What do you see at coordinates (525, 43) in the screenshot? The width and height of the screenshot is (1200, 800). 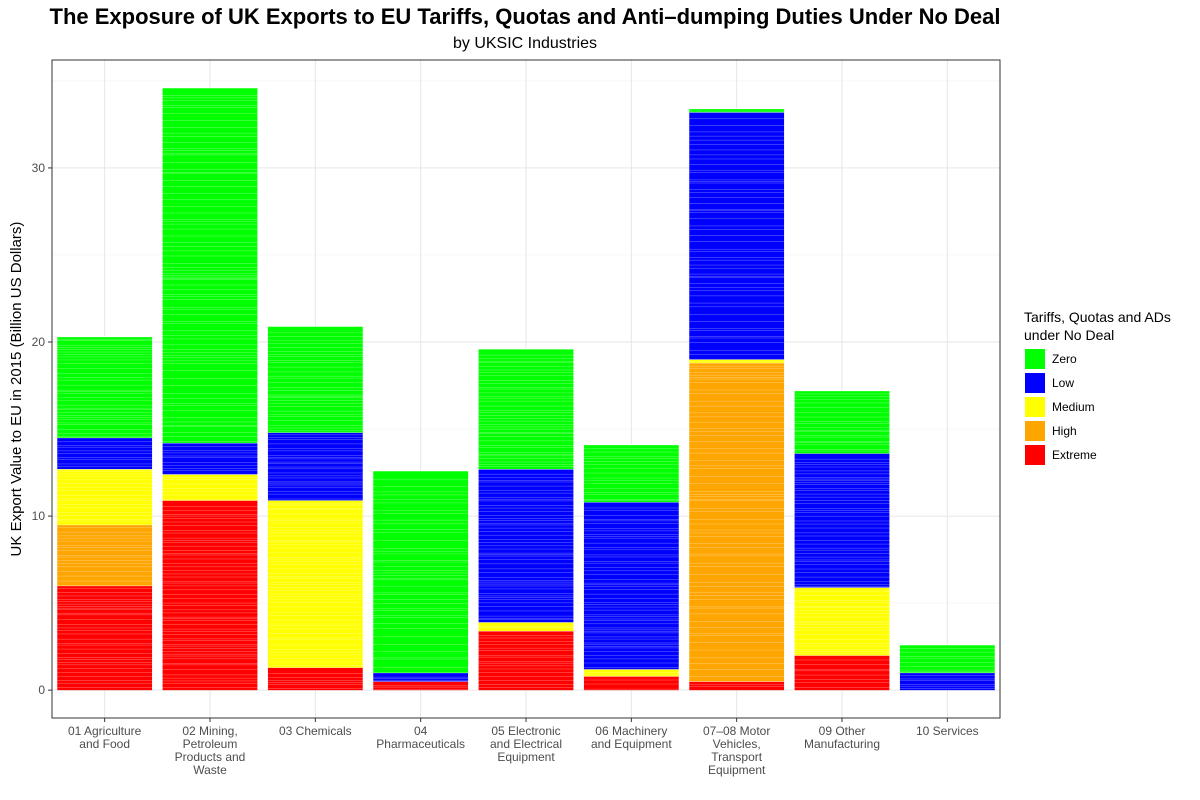 I see `chart-subtitle: by UKSIC Industries` at bounding box center [525, 43].